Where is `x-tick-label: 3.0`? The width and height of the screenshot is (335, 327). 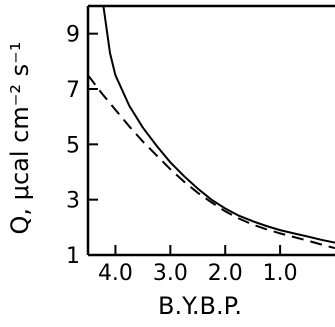
x-tick-label: 3.0 is located at coordinates (170, 273).